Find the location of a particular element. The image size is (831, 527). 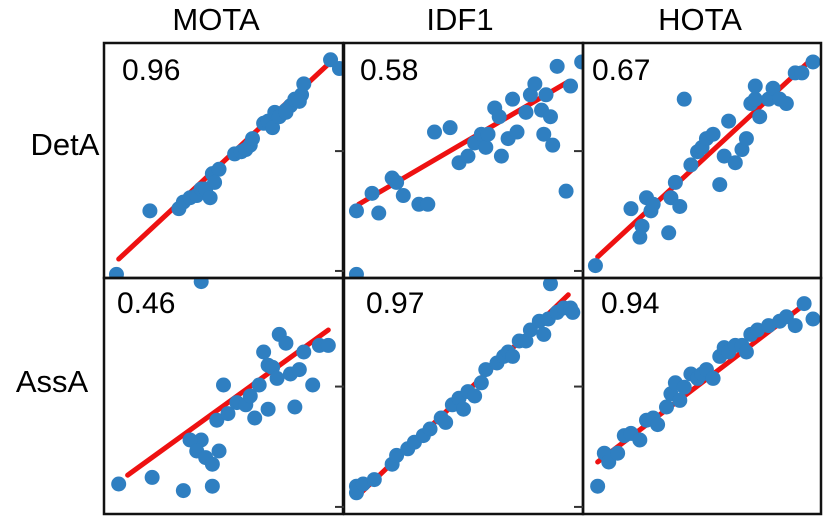

column-title-idf1: IDF1 is located at coordinates (459, 19).